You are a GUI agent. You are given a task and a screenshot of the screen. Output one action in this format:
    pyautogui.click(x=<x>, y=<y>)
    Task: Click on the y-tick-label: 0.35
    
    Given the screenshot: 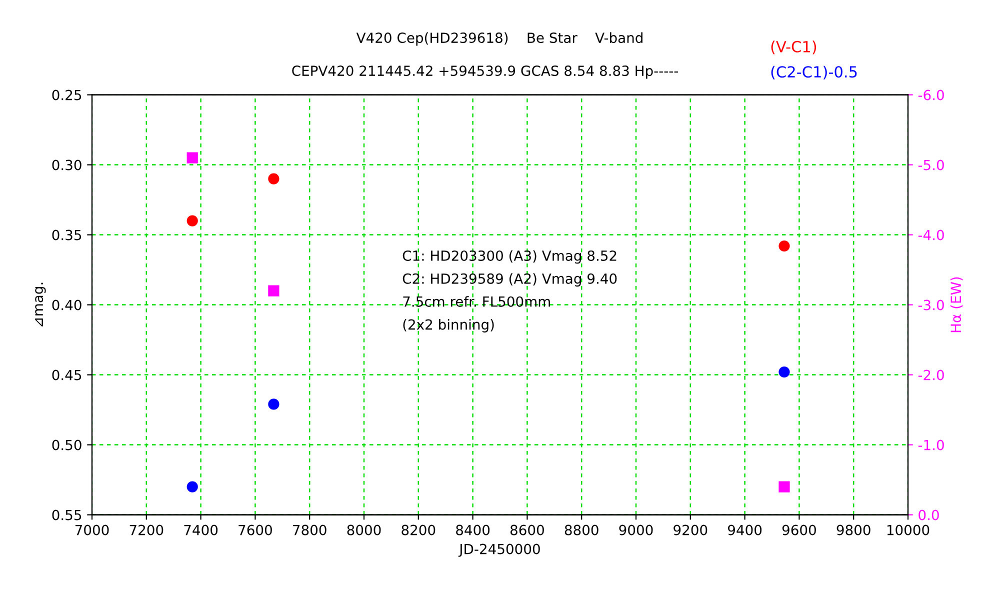 What is the action you would take?
    pyautogui.click(x=67, y=235)
    